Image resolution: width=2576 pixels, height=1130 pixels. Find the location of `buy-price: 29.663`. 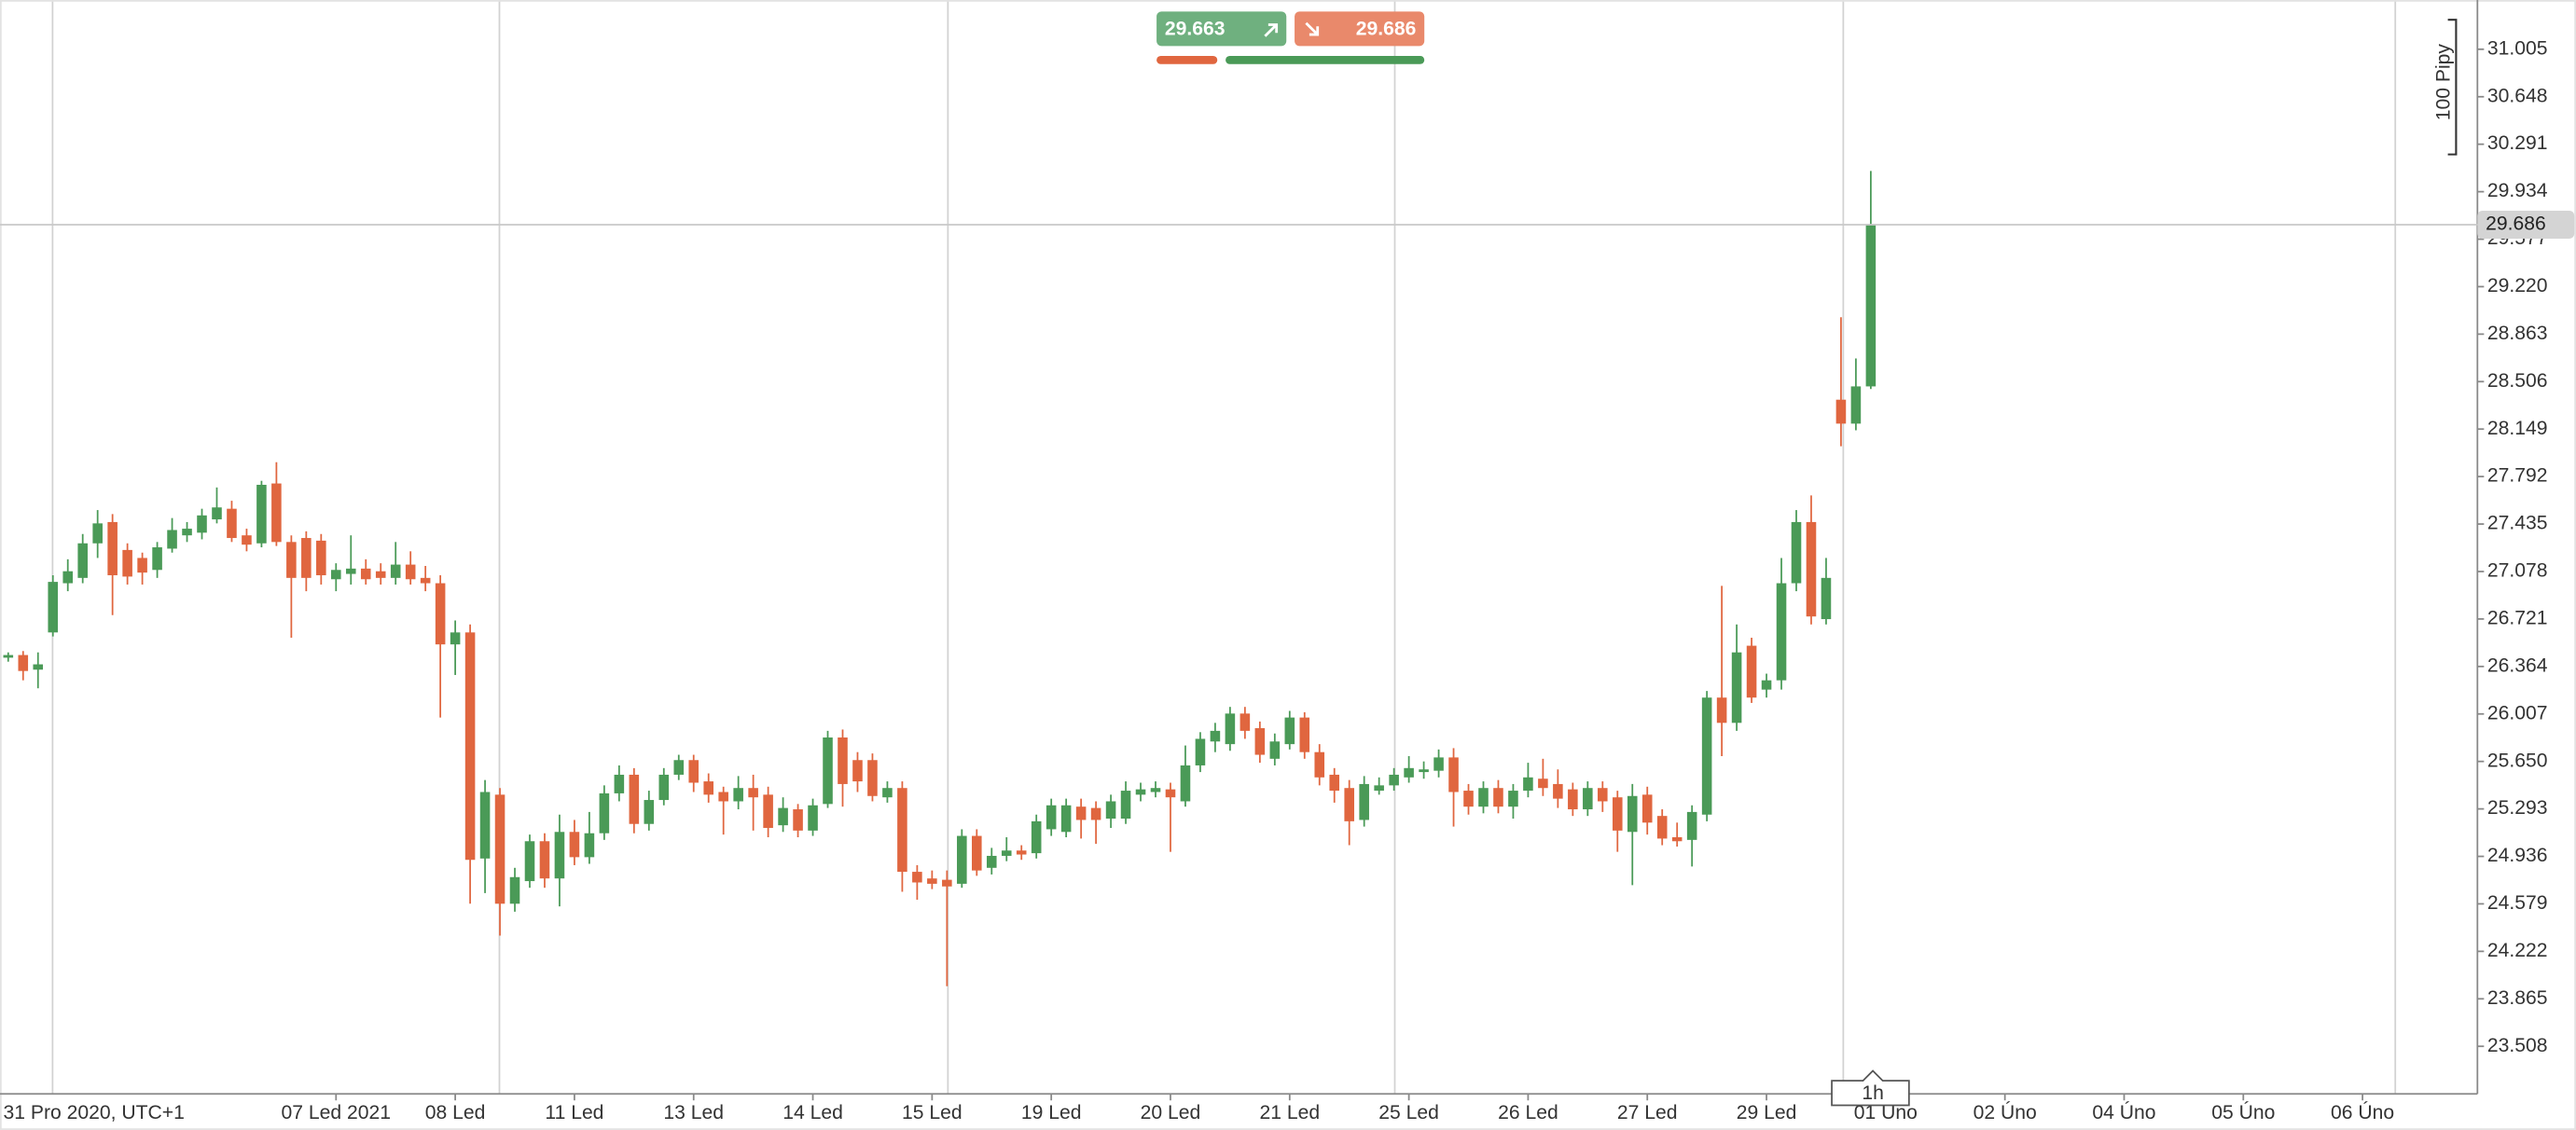

buy-price: 29.663 is located at coordinates (1195, 28).